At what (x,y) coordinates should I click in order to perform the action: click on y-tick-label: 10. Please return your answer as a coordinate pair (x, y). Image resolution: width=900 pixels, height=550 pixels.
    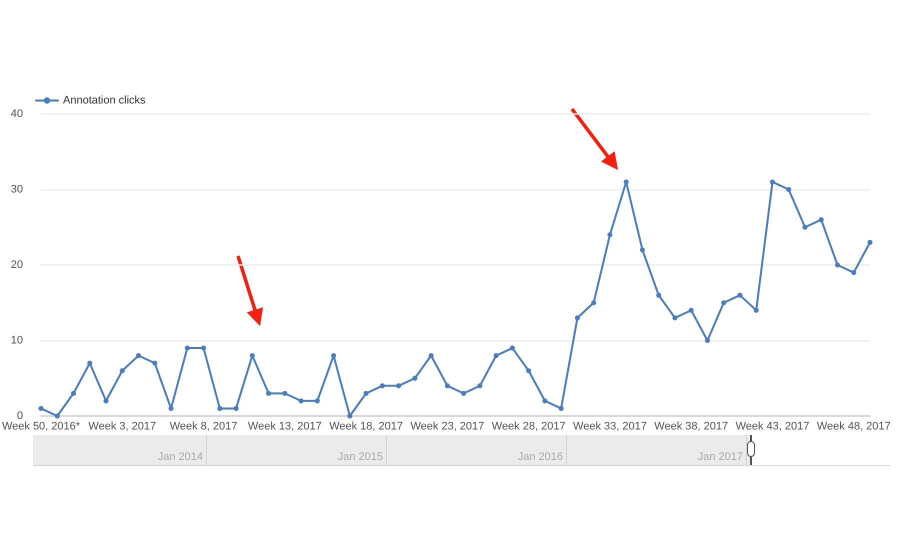
    Looking at the image, I should click on (16, 340).